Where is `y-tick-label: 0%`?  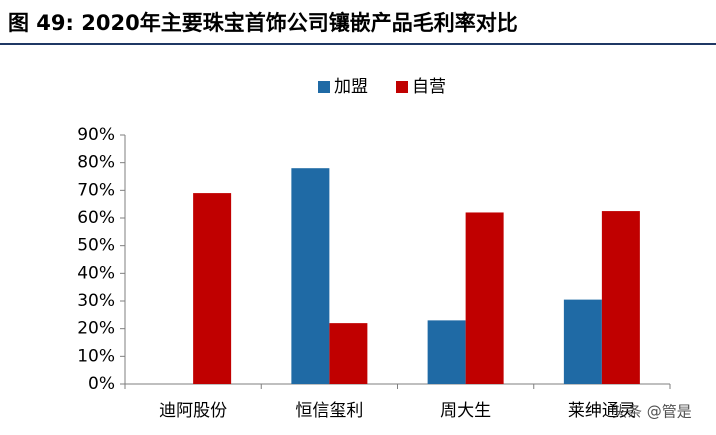 y-tick-label: 0% is located at coordinates (101, 384).